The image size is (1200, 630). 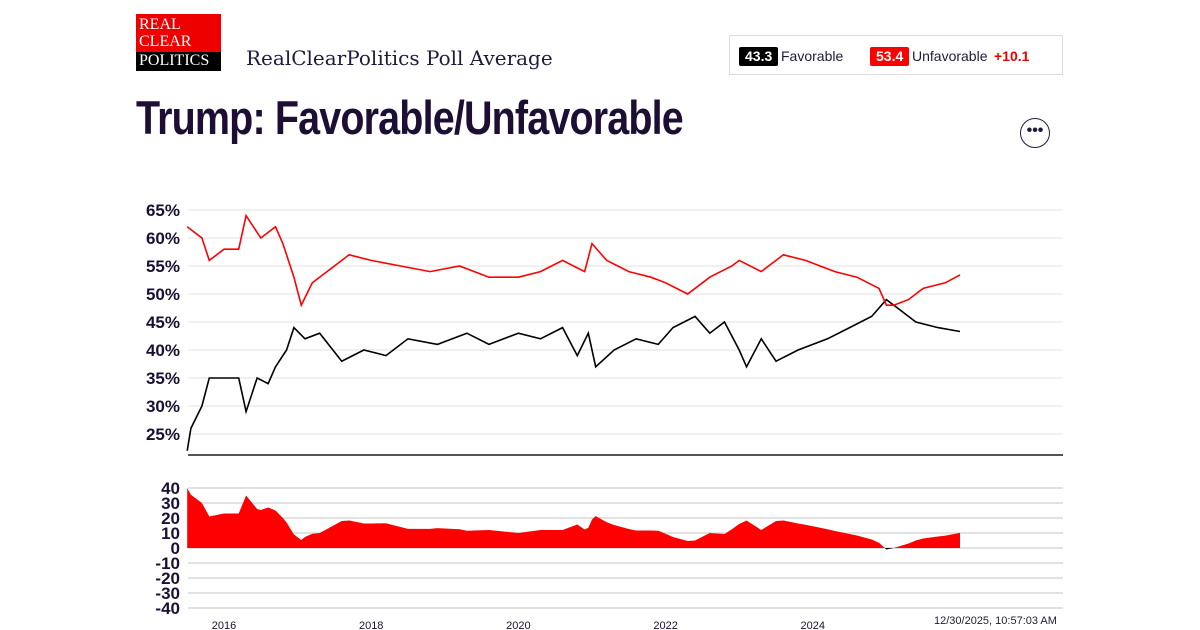 I want to click on logo-line: REAL, so click(x=160, y=24).